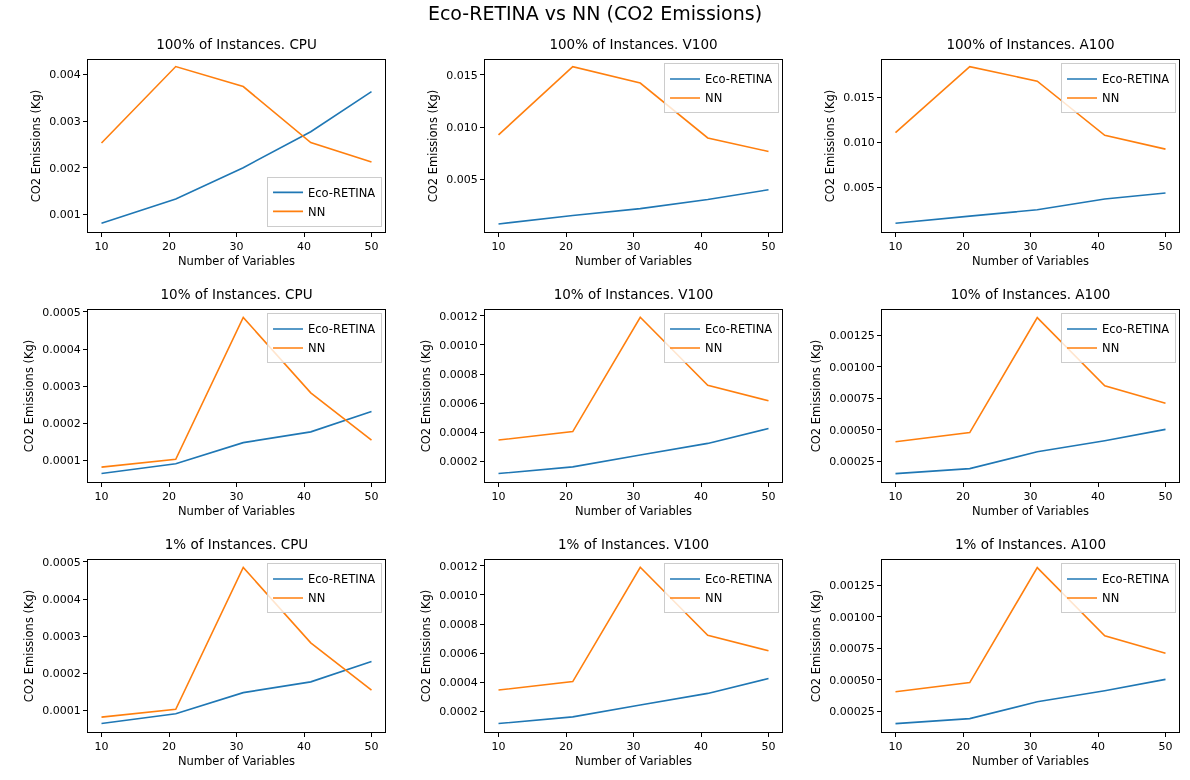 The height and width of the screenshot is (780, 1190). What do you see at coordinates (65, 75) in the screenshot?
I see `y-tick-label: 0.004` at bounding box center [65, 75].